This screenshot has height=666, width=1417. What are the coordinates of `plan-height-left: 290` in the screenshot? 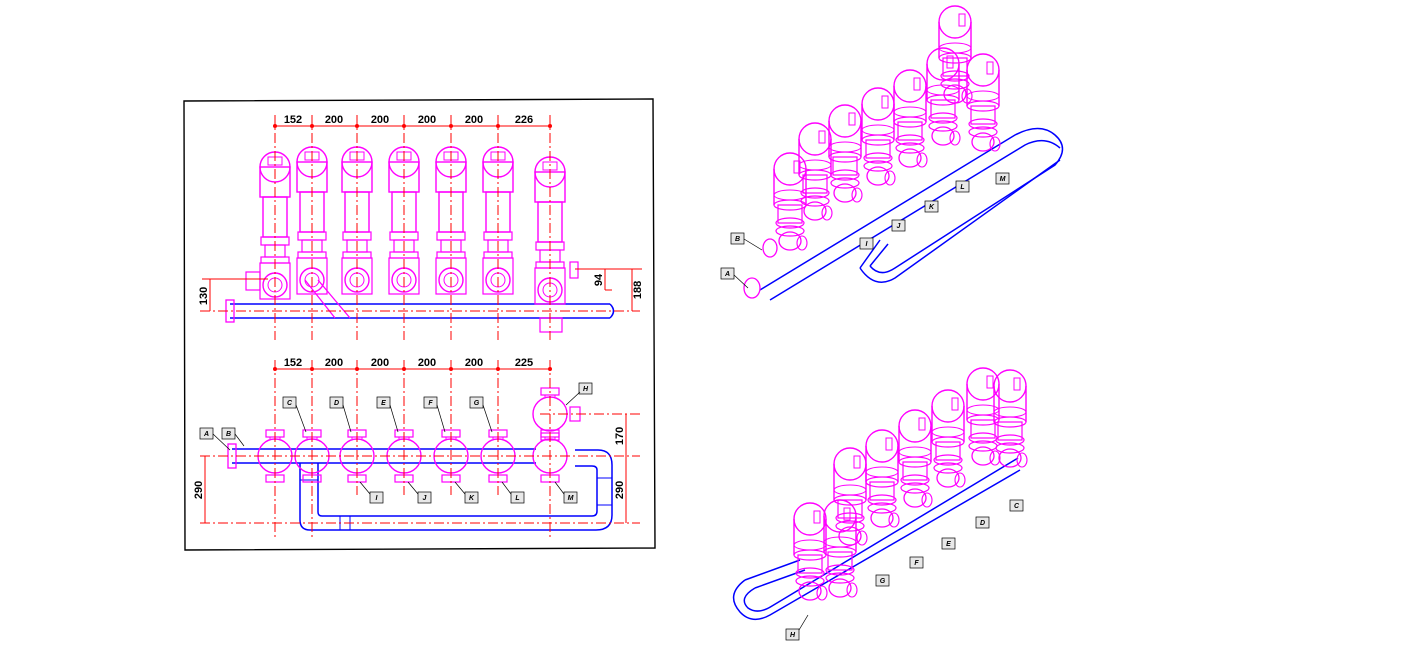 It's located at (199, 490).